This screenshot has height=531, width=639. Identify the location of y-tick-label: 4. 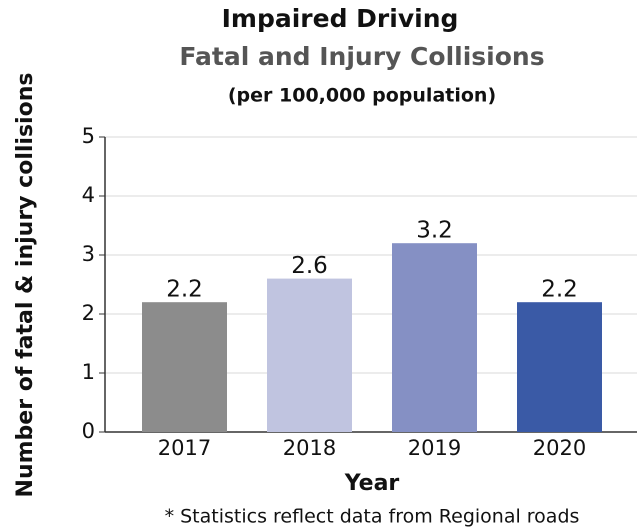
(88, 195).